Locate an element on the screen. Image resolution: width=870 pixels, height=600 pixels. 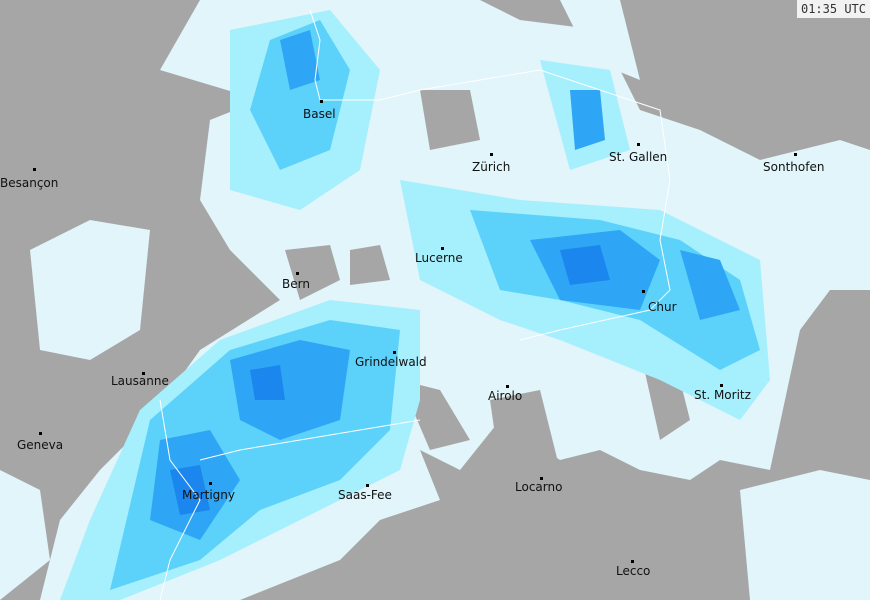
timestamp-label: 01:35 UTC is located at coordinates (833, 9).